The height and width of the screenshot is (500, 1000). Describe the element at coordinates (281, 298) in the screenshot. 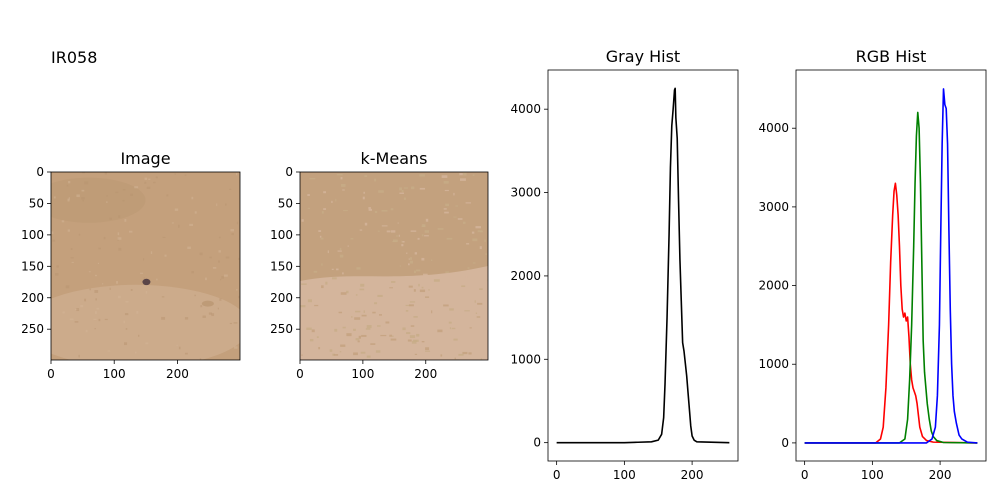

I see `y-tick-label: 200` at that location.